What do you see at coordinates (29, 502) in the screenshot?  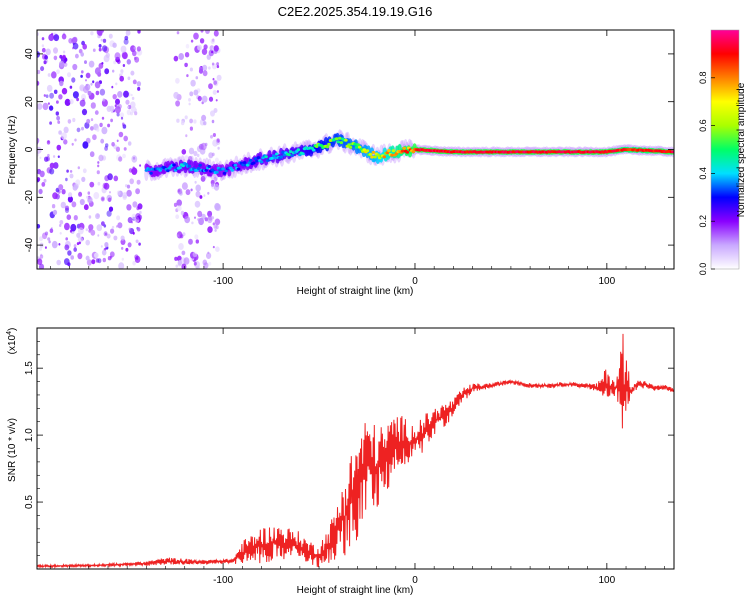 I see `y-tick-label: 0.5` at bounding box center [29, 502].